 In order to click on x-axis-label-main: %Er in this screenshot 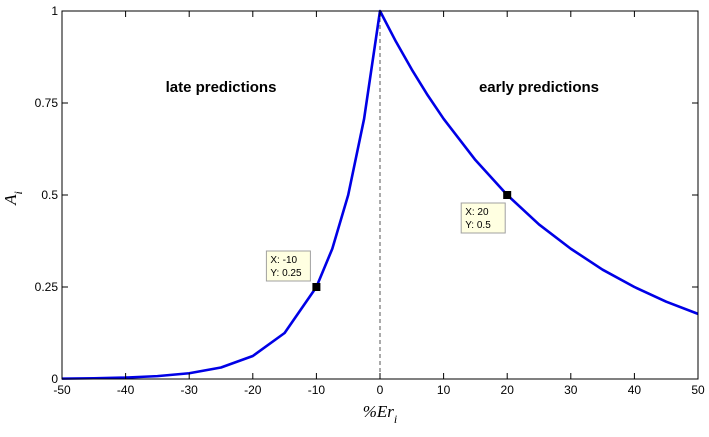, I will do `click(379, 411)`.